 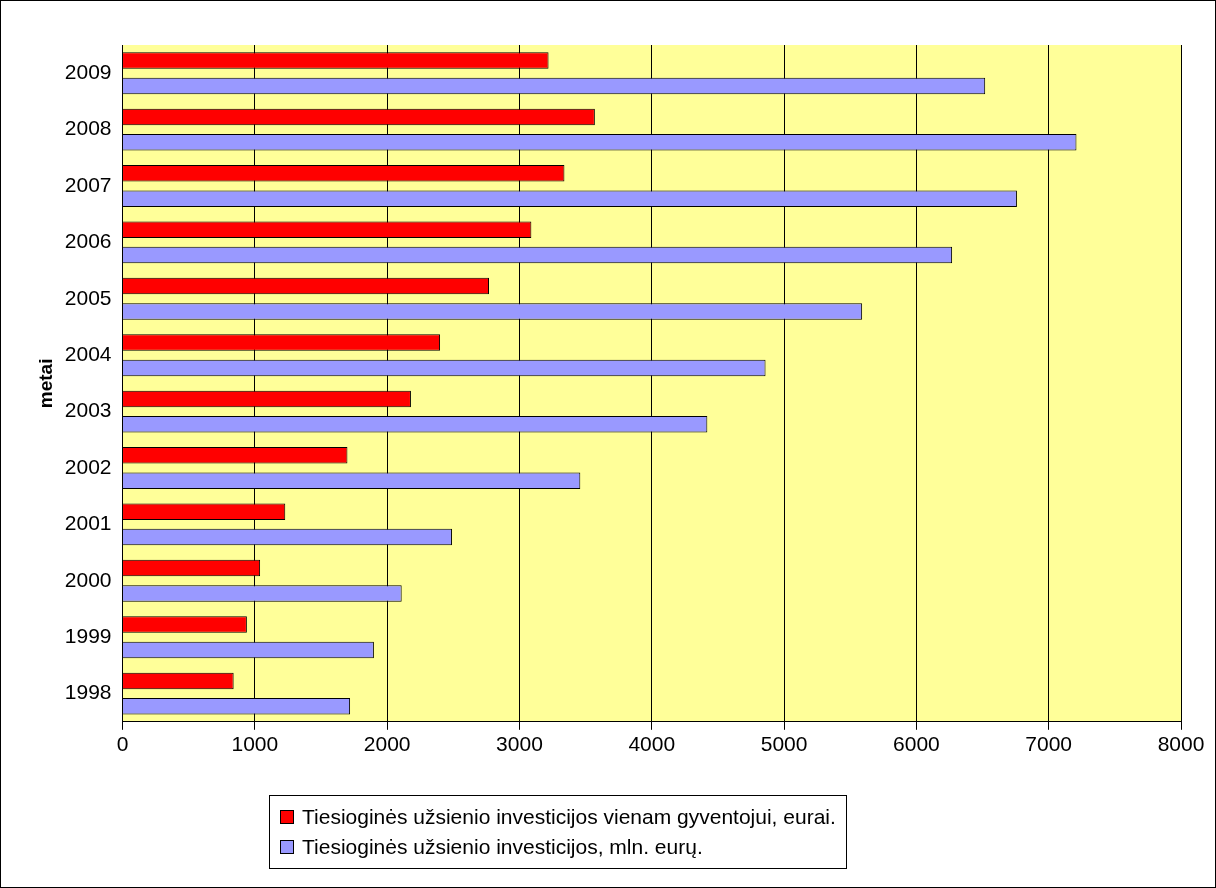 I want to click on y-tick-label: 2005, so click(x=88, y=297).